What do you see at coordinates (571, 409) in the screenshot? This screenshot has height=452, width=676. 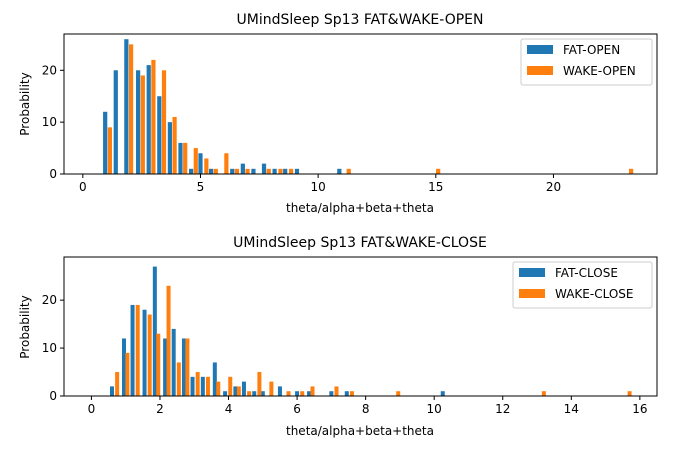 I see `x-tick-label: 14` at bounding box center [571, 409].